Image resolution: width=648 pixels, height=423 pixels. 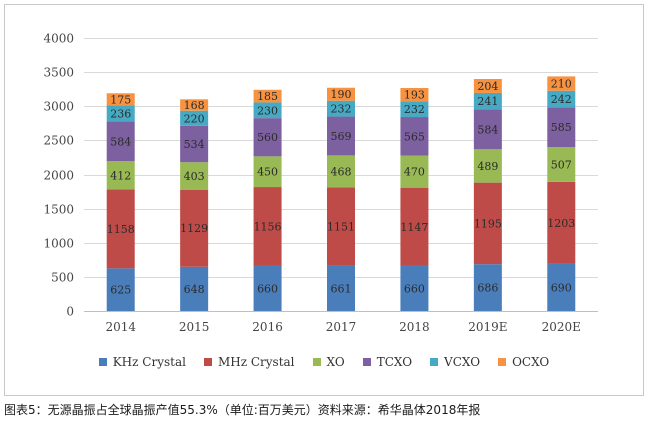 What do you see at coordinates (58, 141) in the screenshot?
I see `y-tick-label: 2500` at bounding box center [58, 141].